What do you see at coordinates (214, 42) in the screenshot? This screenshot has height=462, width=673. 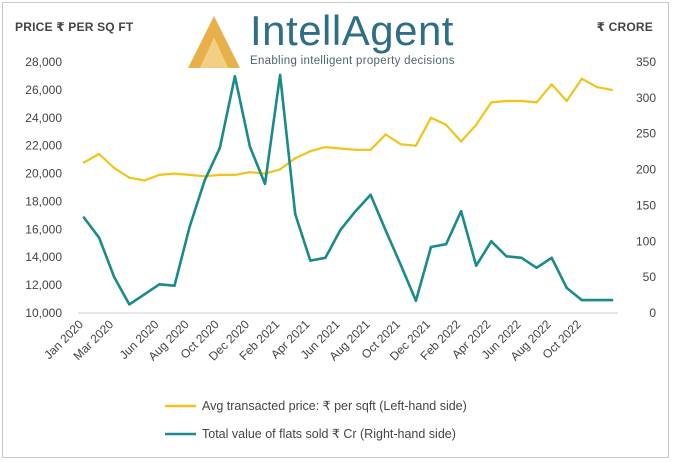 I see `logo-mark-icon` at bounding box center [214, 42].